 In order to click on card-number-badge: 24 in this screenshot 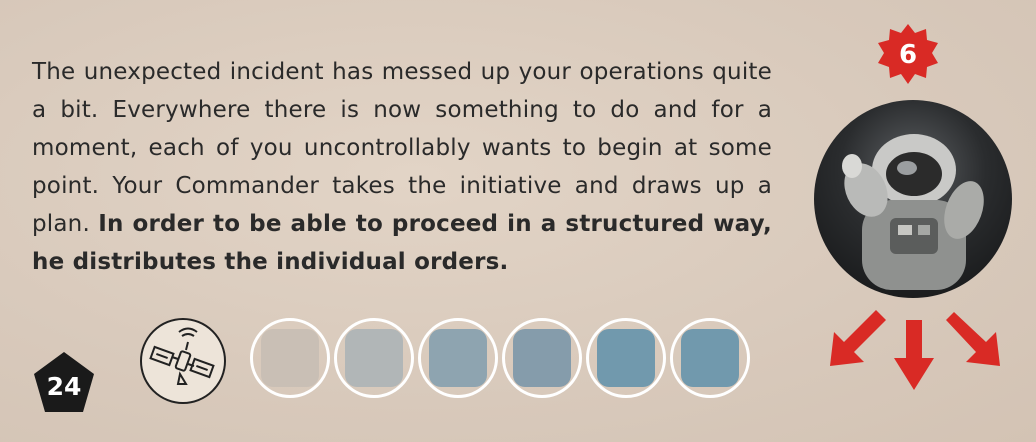, I will do `click(64, 382)`.